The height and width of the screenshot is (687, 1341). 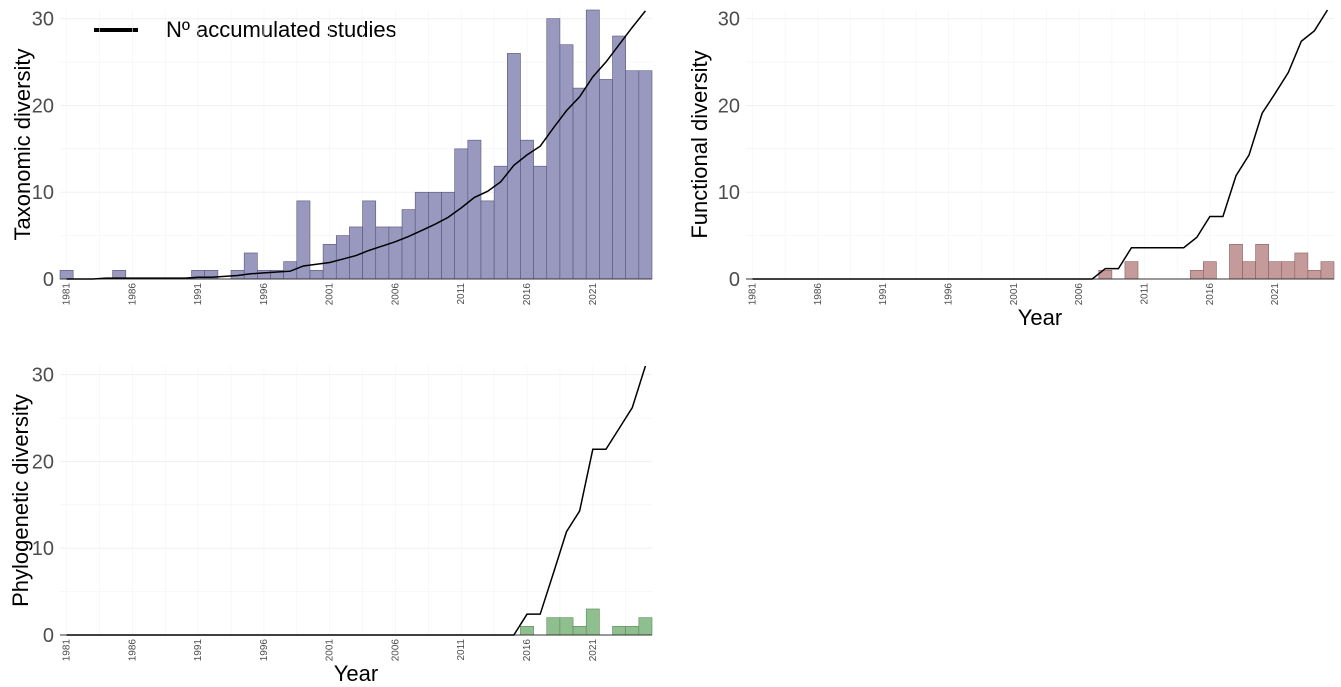 What do you see at coordinates (43, 549) in the screenshot?
I see `phylogenetic-ytick-label: 10` at bounding box center [43, 549].